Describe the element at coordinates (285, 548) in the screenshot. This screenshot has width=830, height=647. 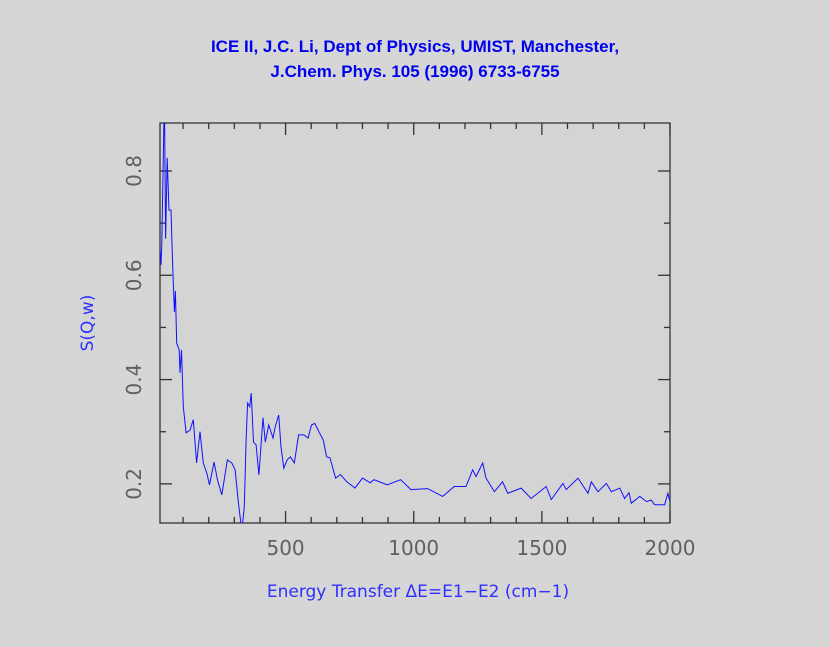
I see `x-tick-label: 500` at that location.